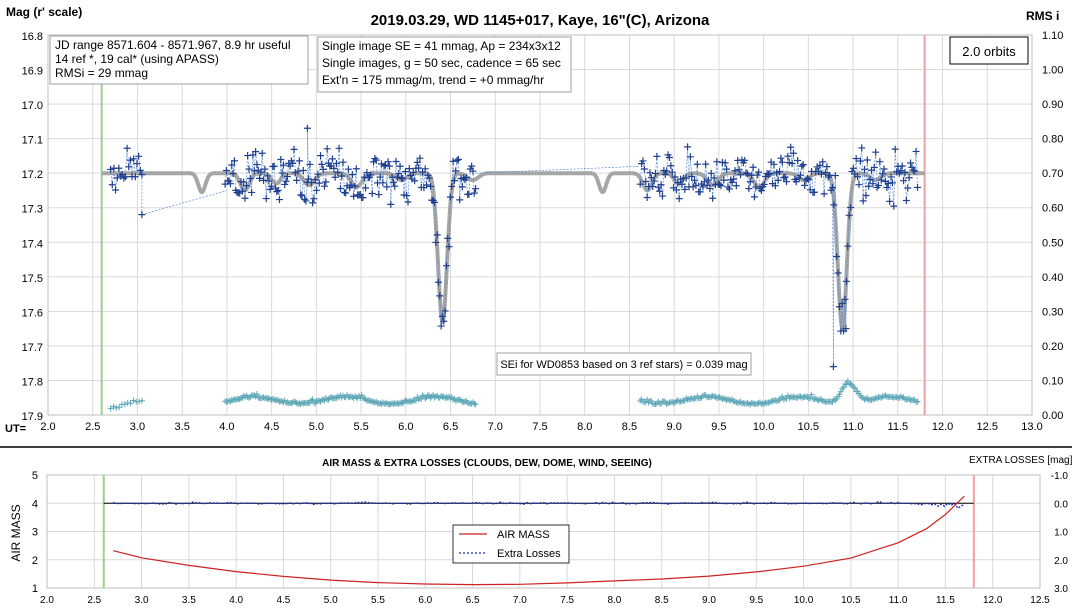 The width and height of the screenshot is (1072, 610). Describe the element at coordinates (1040, 600) in the screenshot. I see `bottom-x-tick-label: 12.5` at that location.